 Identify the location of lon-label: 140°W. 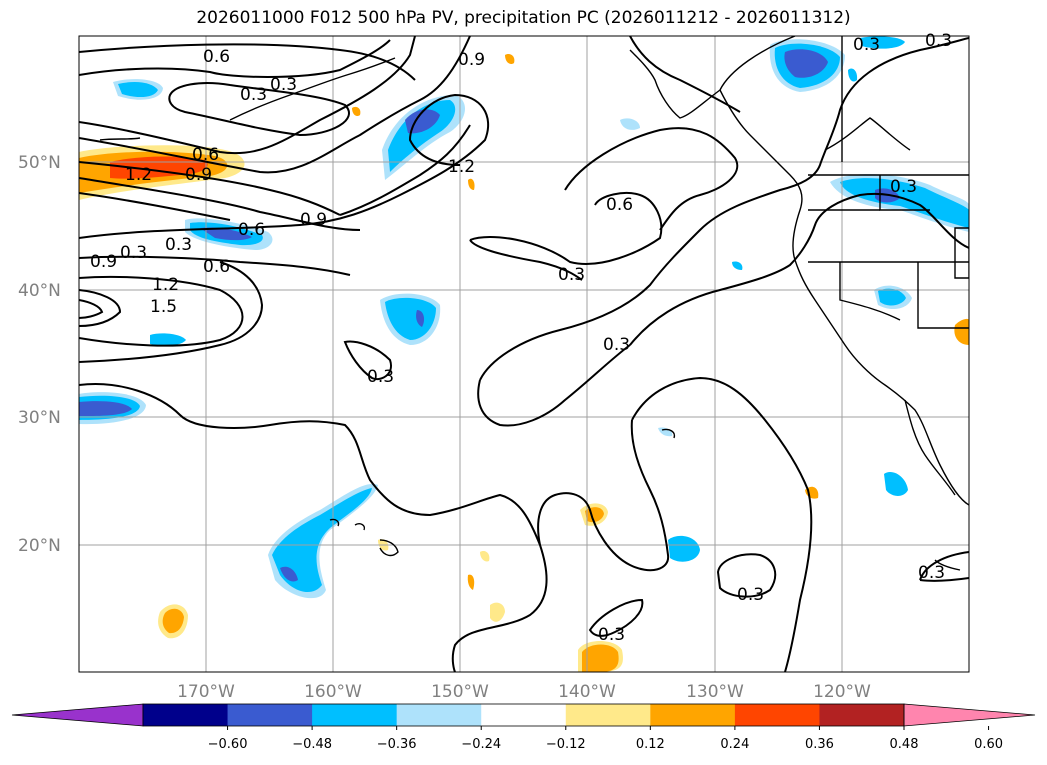
(587, 692).